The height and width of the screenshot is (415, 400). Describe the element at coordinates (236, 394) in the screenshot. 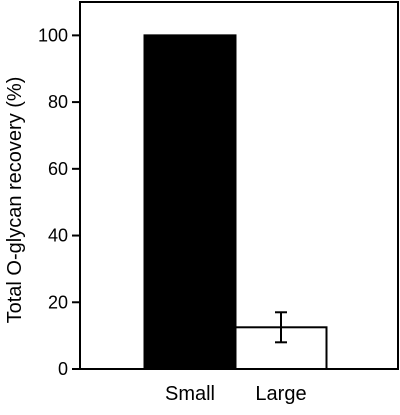

I see `x-axis: Small Large` at that location.